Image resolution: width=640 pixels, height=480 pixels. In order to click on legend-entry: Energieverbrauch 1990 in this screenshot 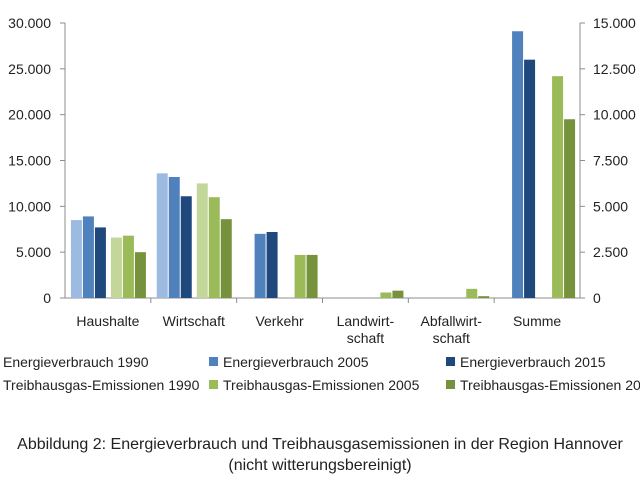, I will do `click(76, 362)`.